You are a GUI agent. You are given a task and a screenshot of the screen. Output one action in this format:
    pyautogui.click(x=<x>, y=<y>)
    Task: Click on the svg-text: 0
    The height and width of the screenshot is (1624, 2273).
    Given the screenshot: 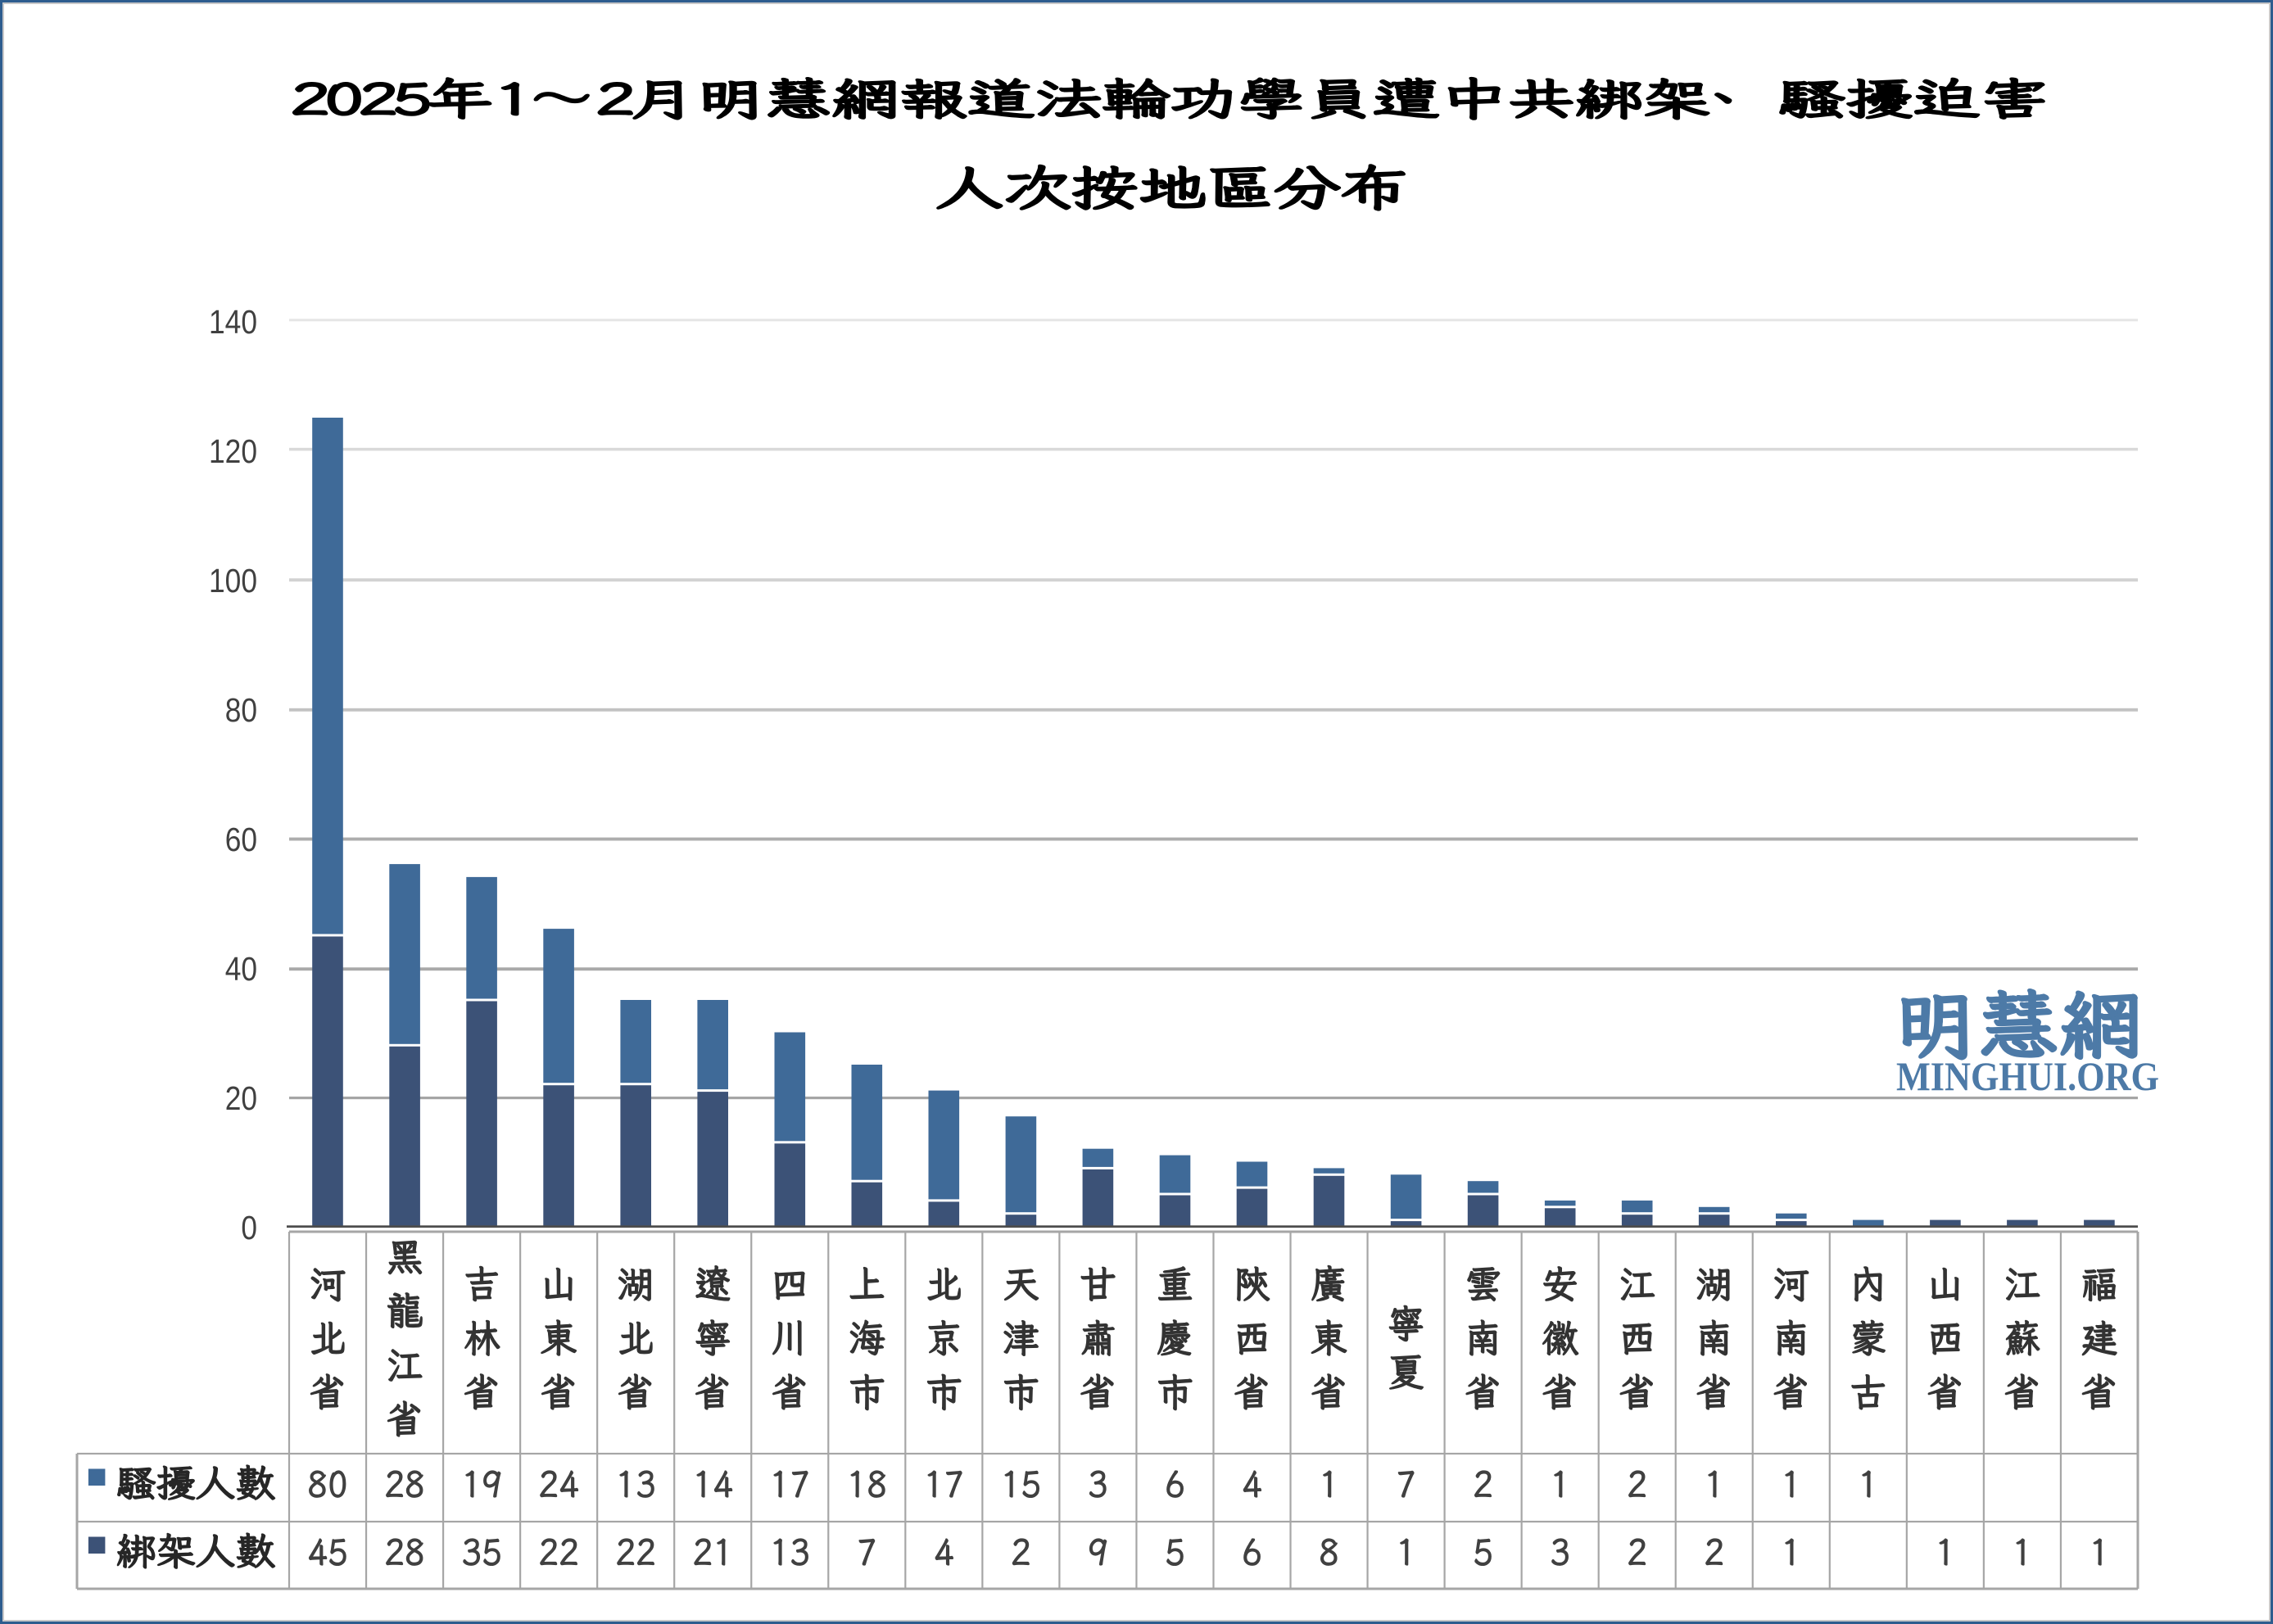 What is the action you would take?
    pyautogui.click(x=249, y=1228)
    